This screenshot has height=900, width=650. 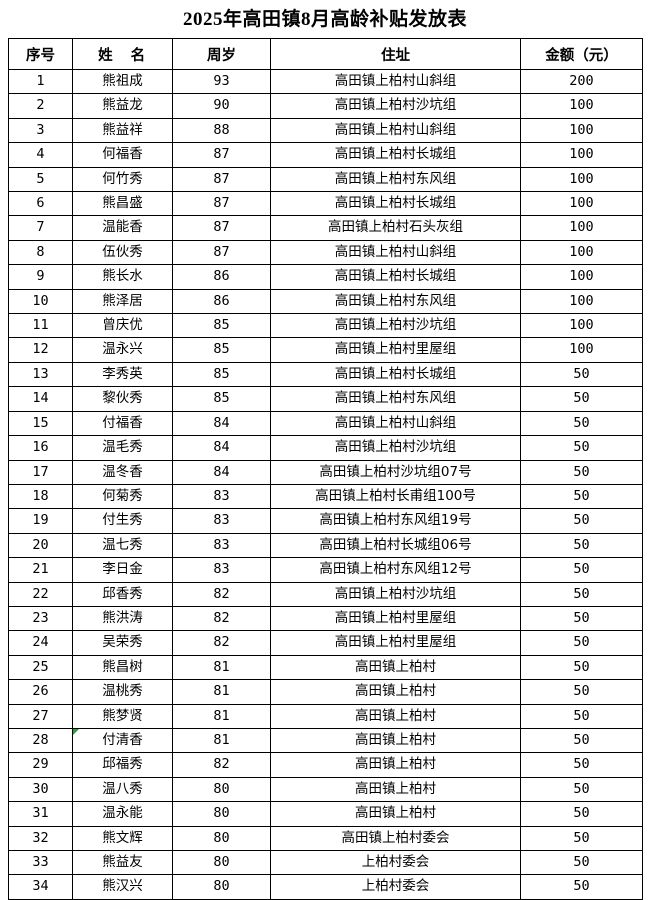 What do you see at coordinates (325, 765) in the screenshot?
I see `table-row: 29 邱福秀 82 高田镇上柏村 50` at bounding box center [325, 765].